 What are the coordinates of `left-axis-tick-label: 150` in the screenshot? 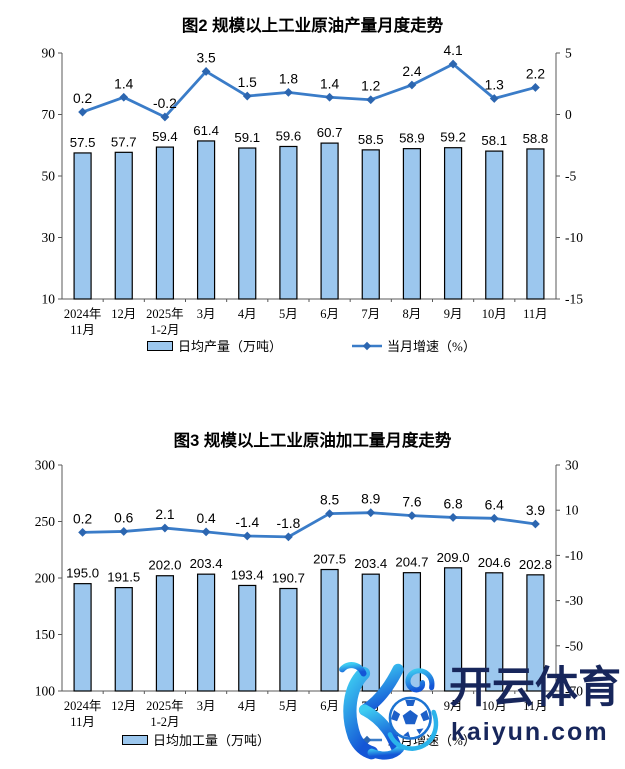 It's located at (45, 634).